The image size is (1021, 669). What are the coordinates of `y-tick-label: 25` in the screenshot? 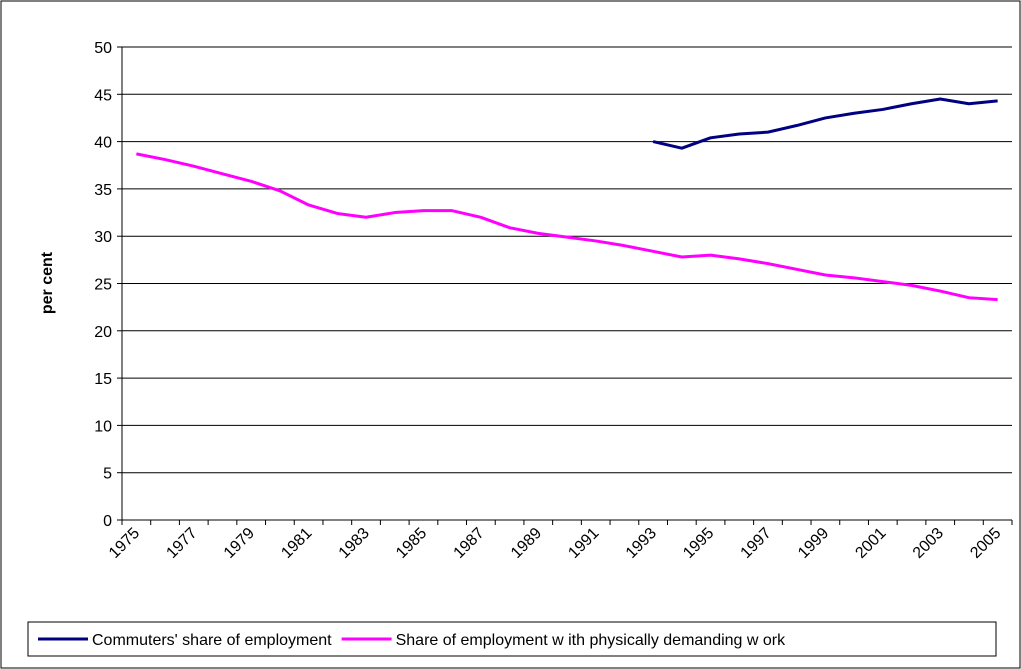 It's located at (103, 285).